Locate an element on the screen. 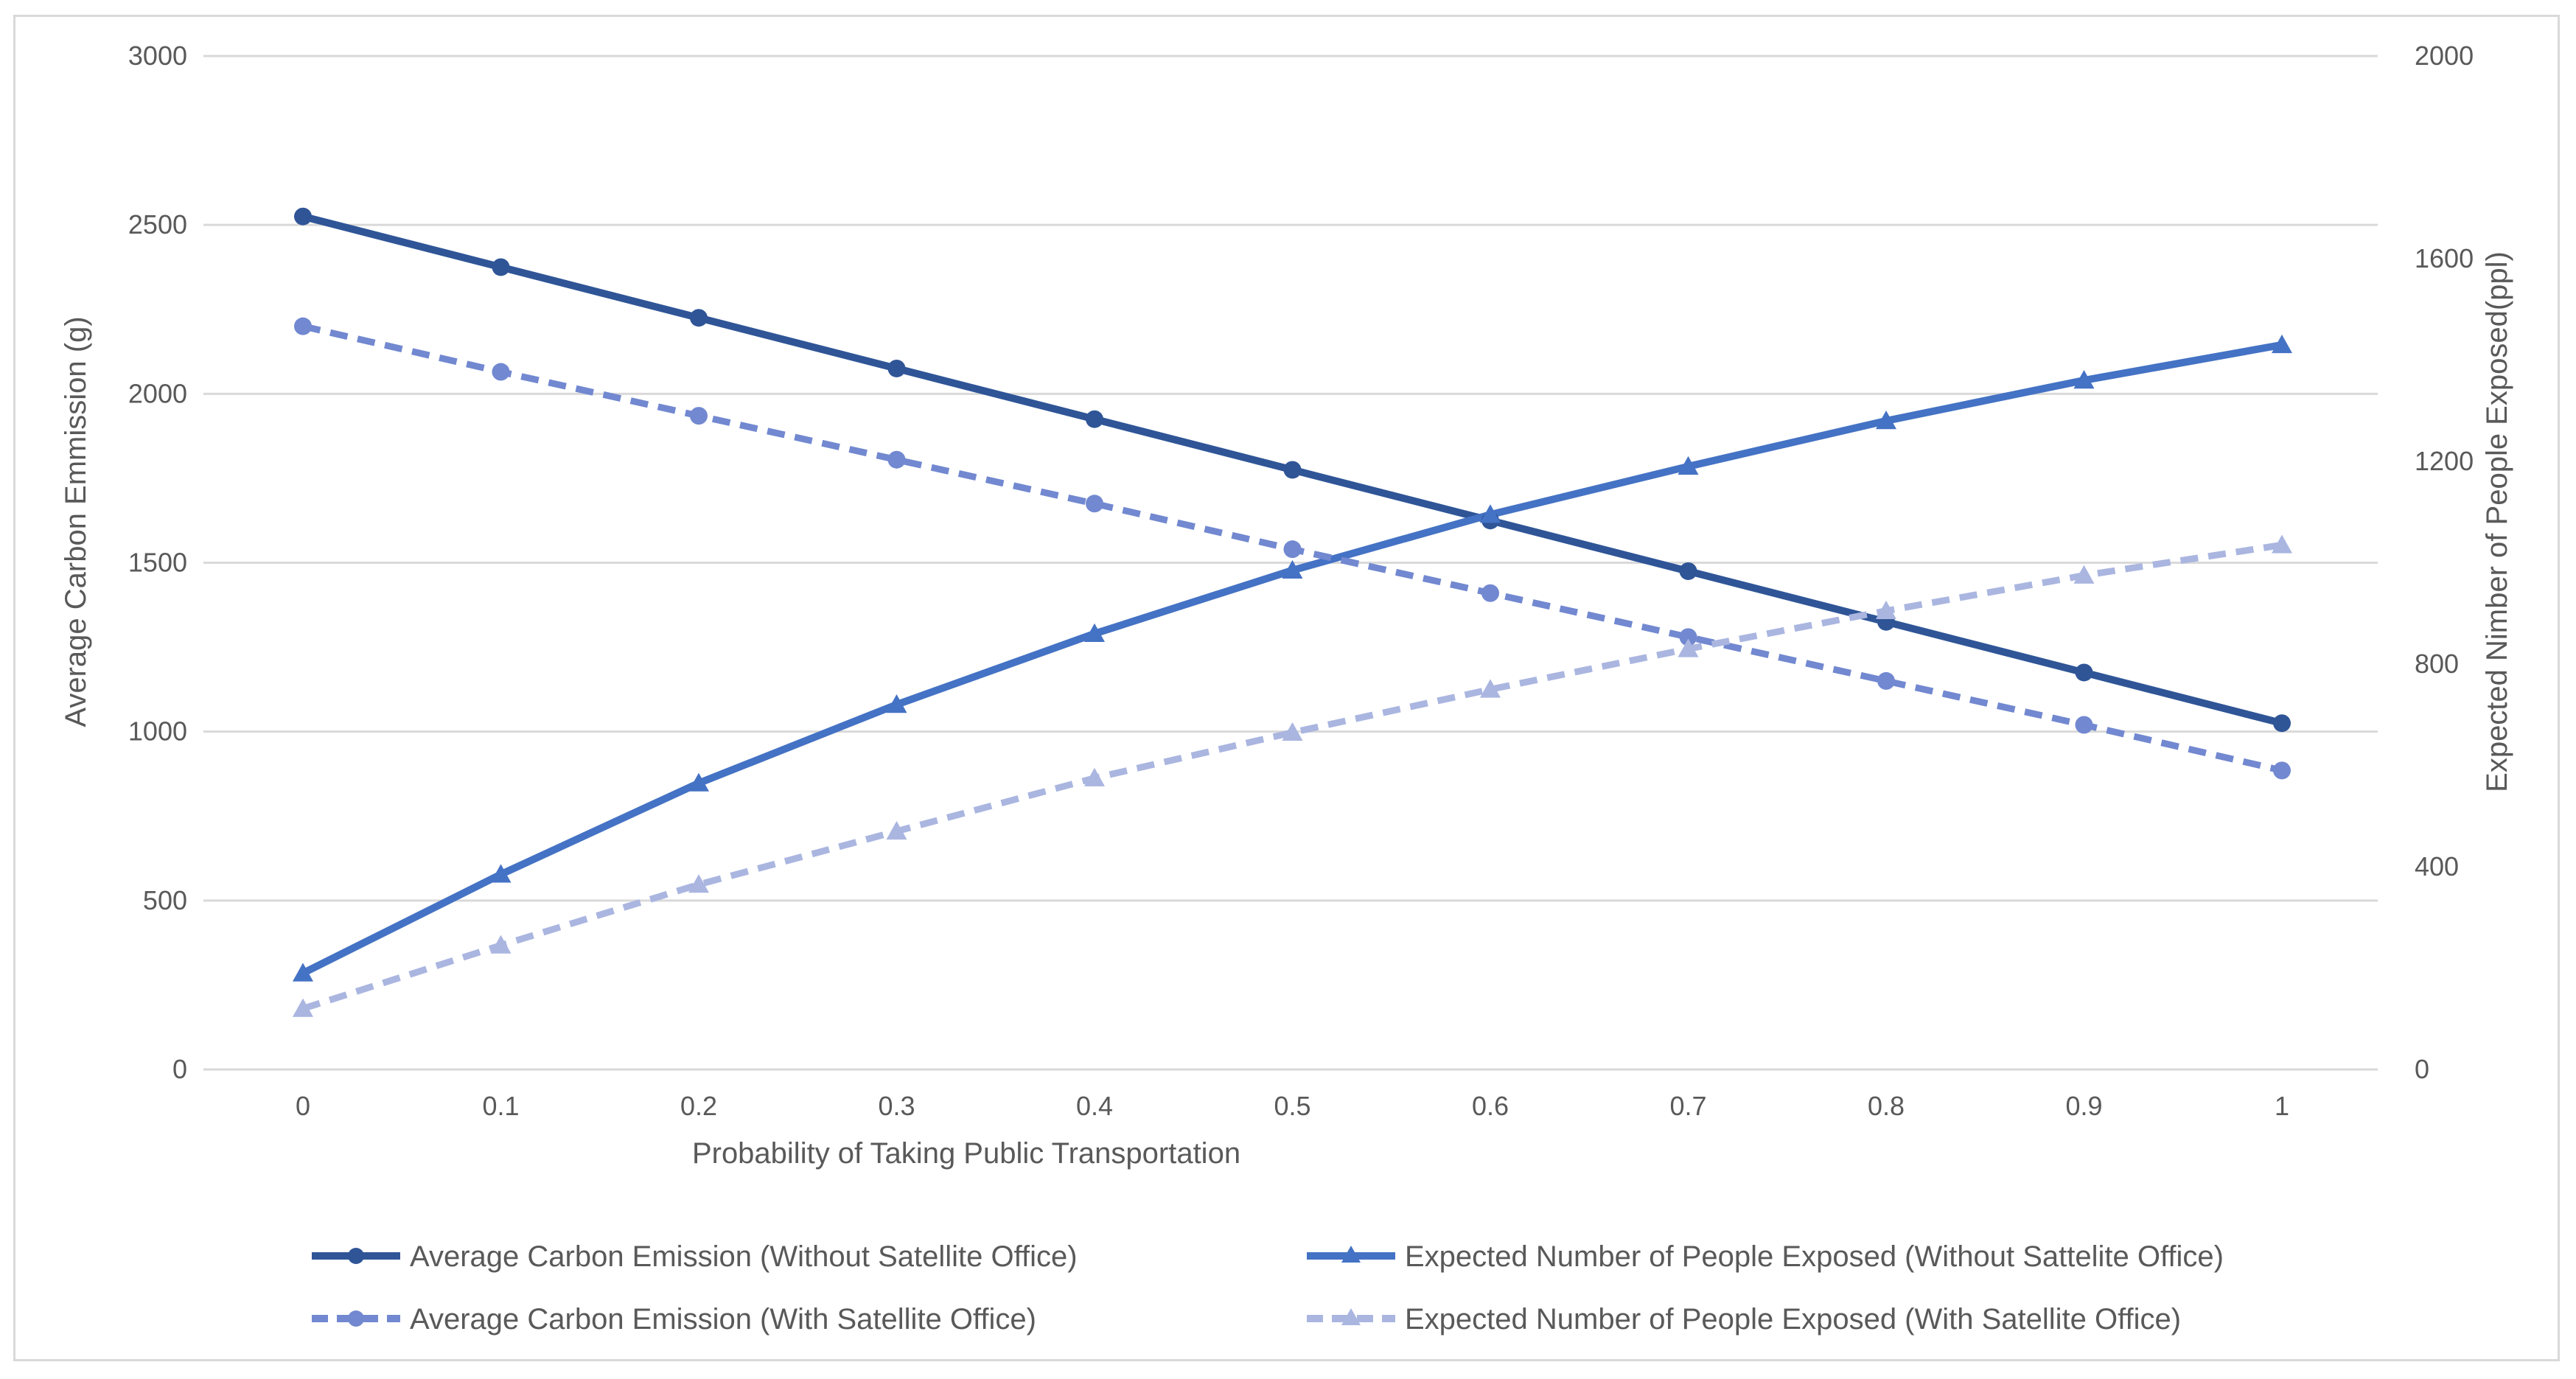 The image size is (2576, 1379). y-tick-label: 3000 is located at coordinates (157, 56).